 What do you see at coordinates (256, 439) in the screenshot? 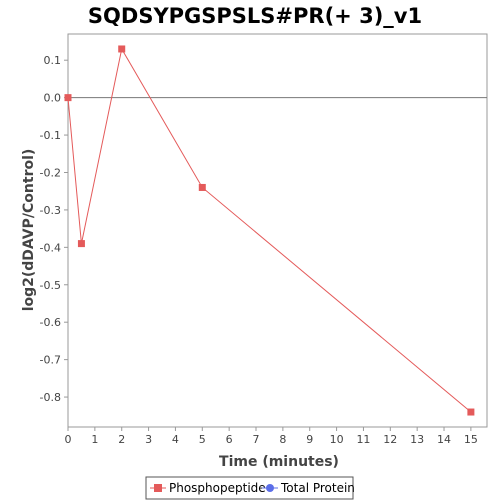
I see `x-tick-label: 7` at bounding box center [256, 439].